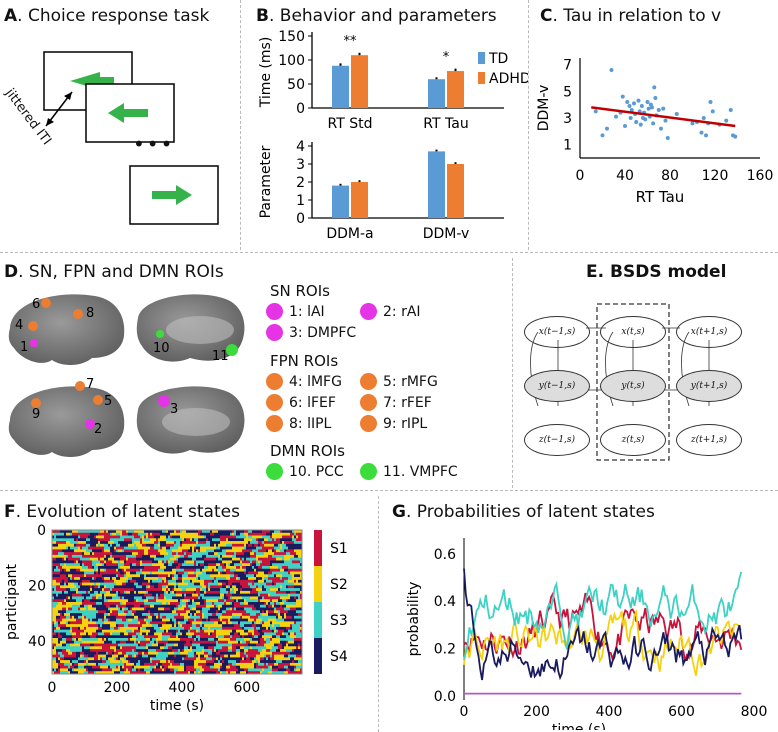 The image size is (778, 732). Describe the element at coordinates (90, 384) in the screenshot. I see `brain-label: 7` at that location.